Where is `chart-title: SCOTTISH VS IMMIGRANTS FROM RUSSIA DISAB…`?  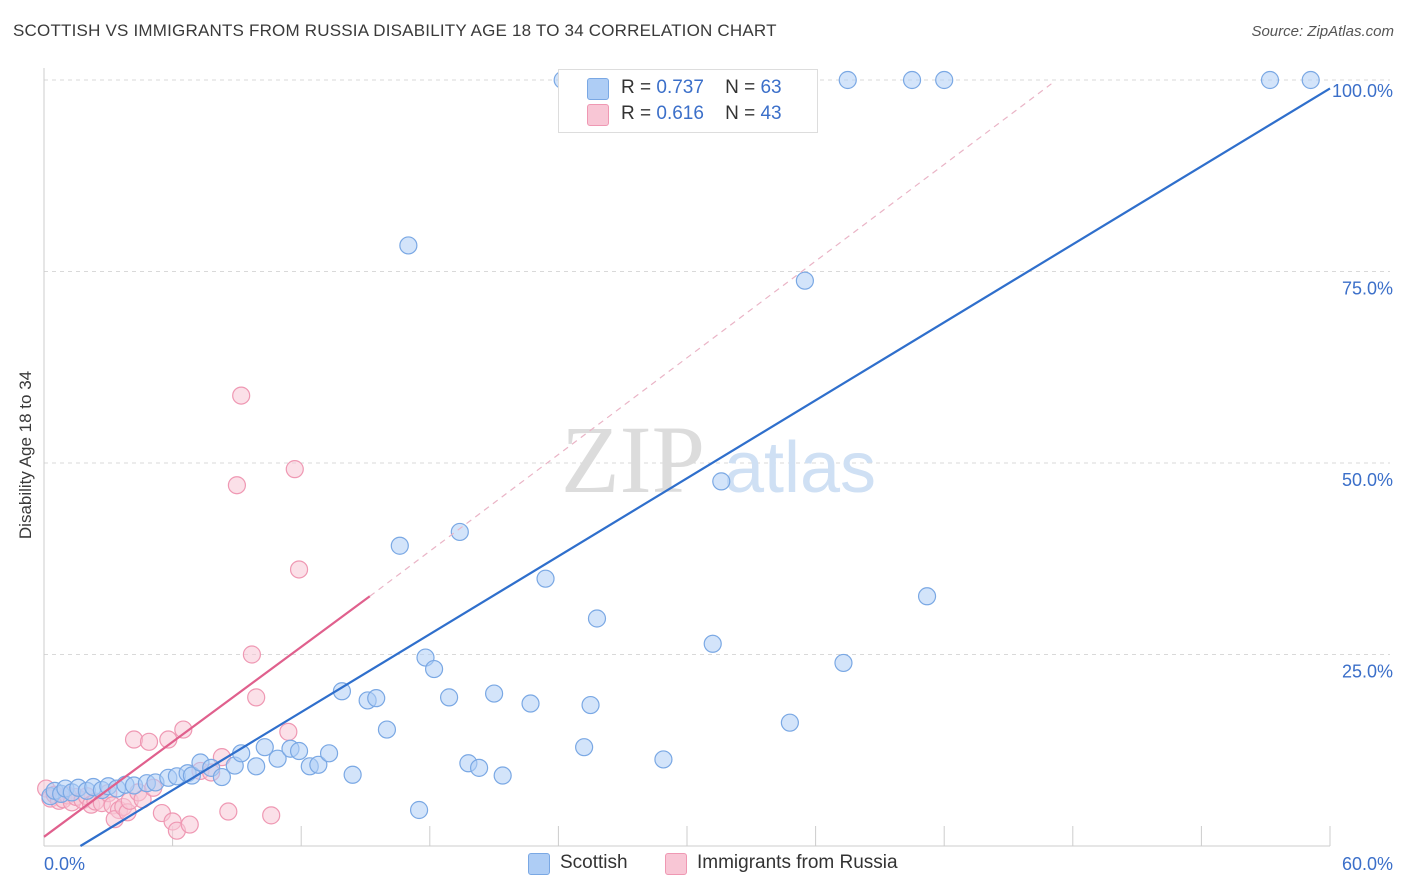
chart-title: SCOTTISH VS IMMIGRANTS FROM RUSSIA DISAB… is located at coordinates (395, 30).